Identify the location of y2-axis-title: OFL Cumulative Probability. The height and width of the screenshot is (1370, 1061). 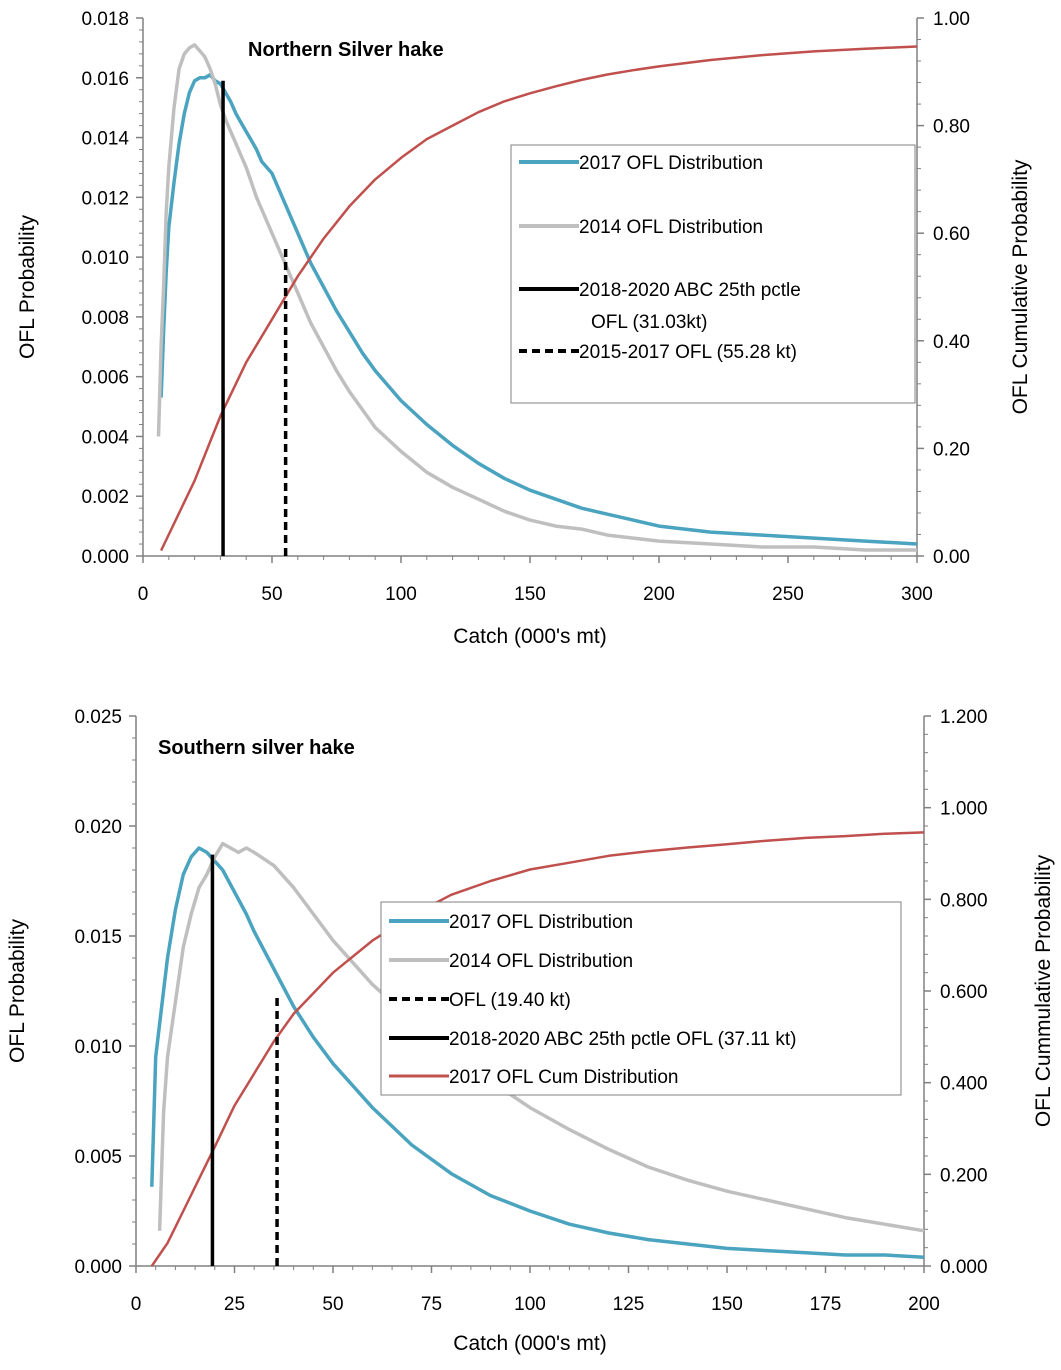
(1020, 286).